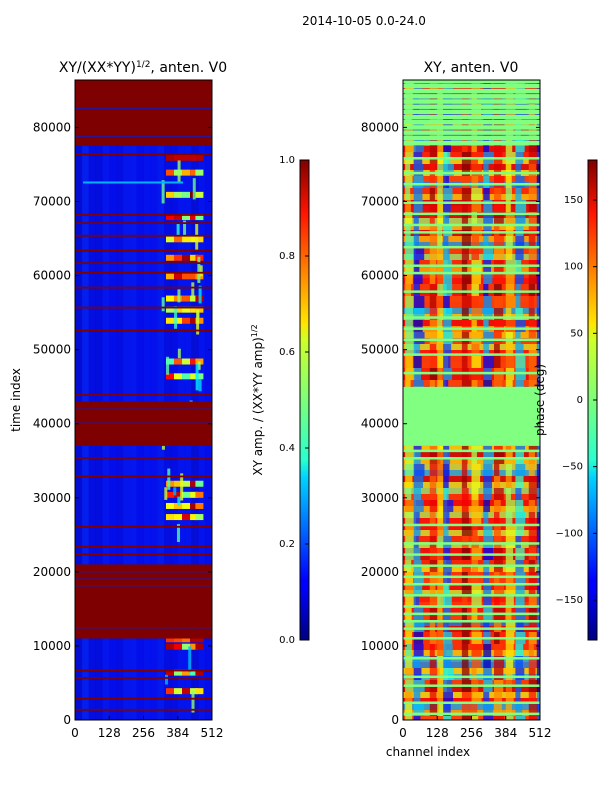 The image size is (600, 800). What do you see at coordinates (380, 498) in the screenshot?
I see `phase-ytick-label: 30000` at bounding box center [380, 498].